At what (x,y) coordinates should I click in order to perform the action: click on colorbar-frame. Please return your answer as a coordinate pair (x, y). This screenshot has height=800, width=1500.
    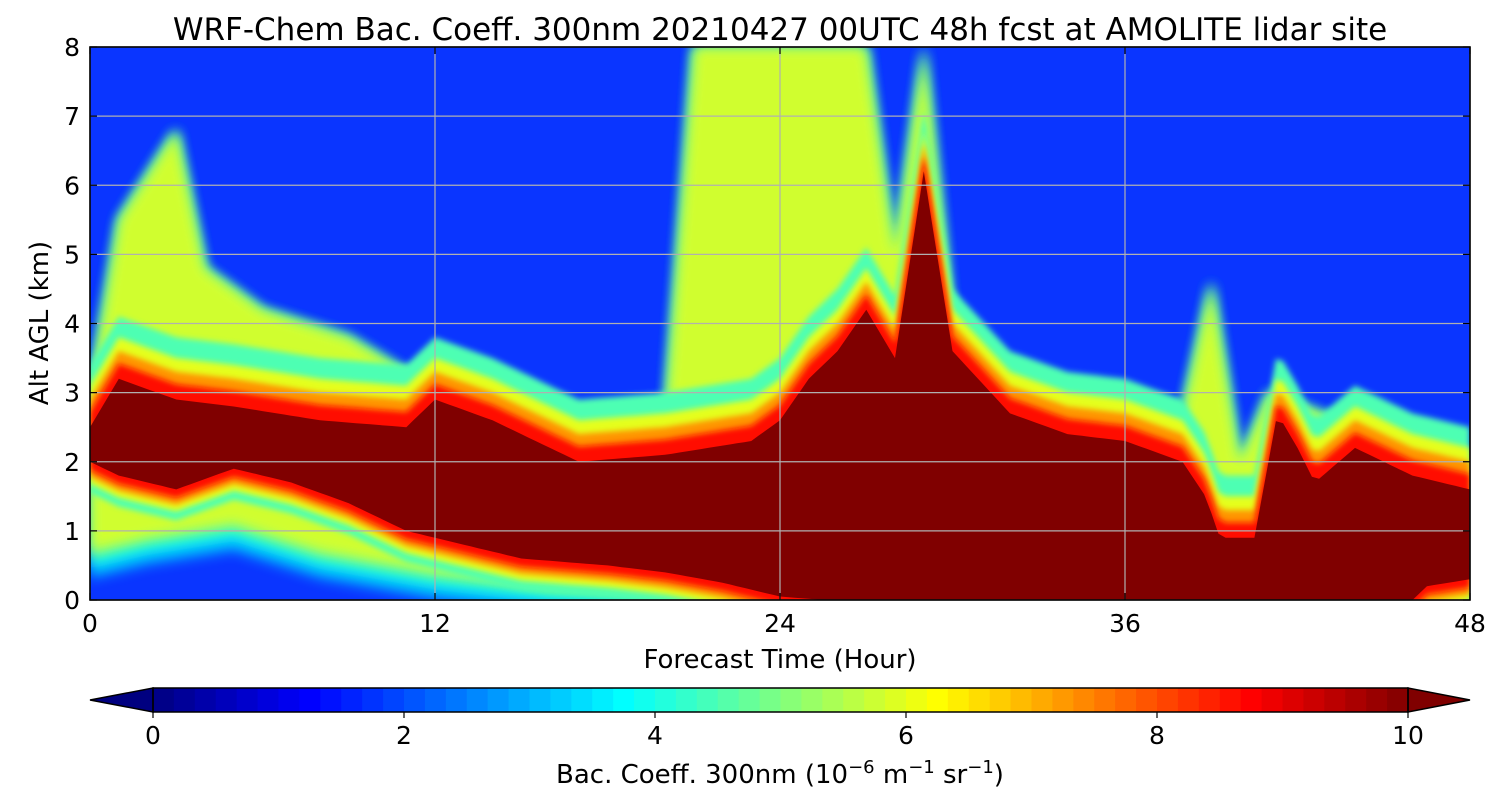
    Looking at the image, I should click on (780, 700).